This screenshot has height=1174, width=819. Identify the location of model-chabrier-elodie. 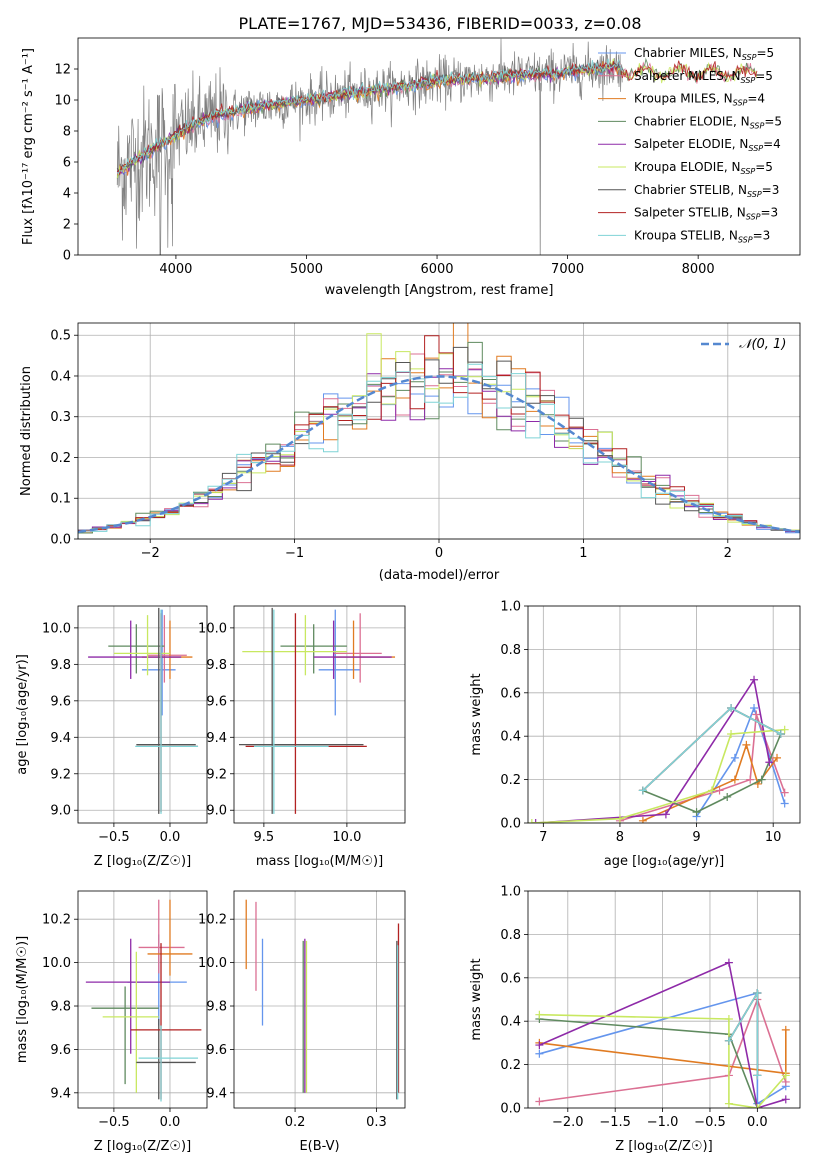
(437, 118).